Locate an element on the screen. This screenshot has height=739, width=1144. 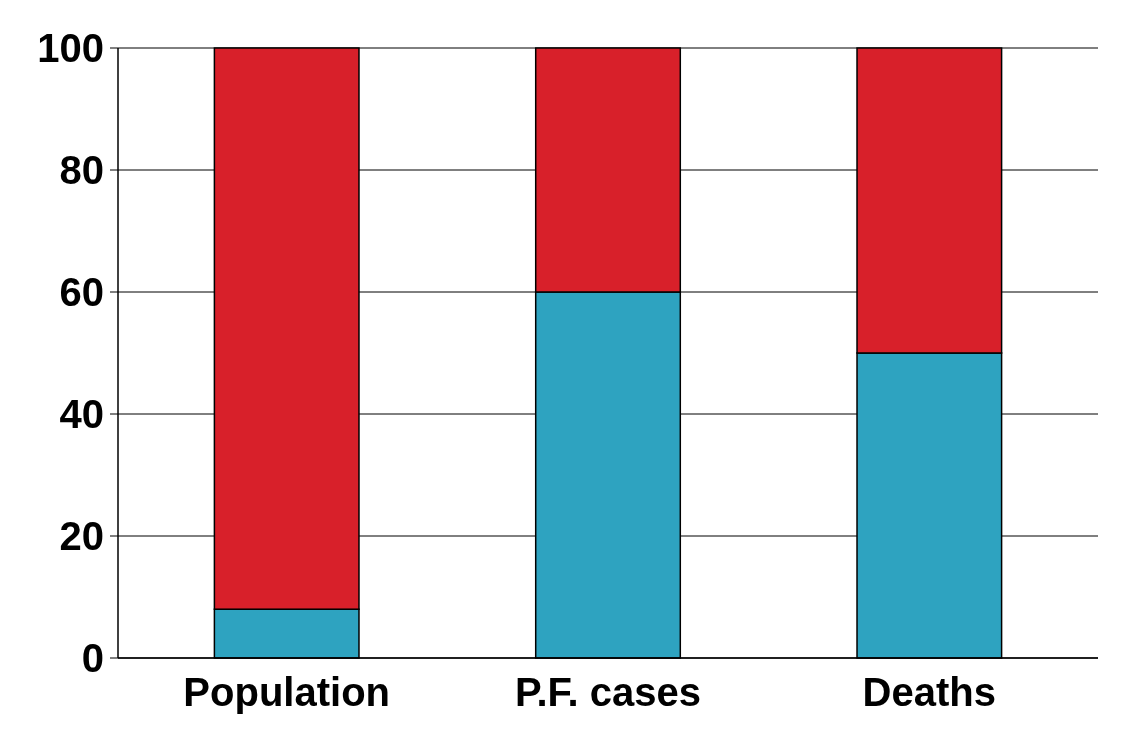
y-tick-label: 80 is located at coordinates (81, 170).